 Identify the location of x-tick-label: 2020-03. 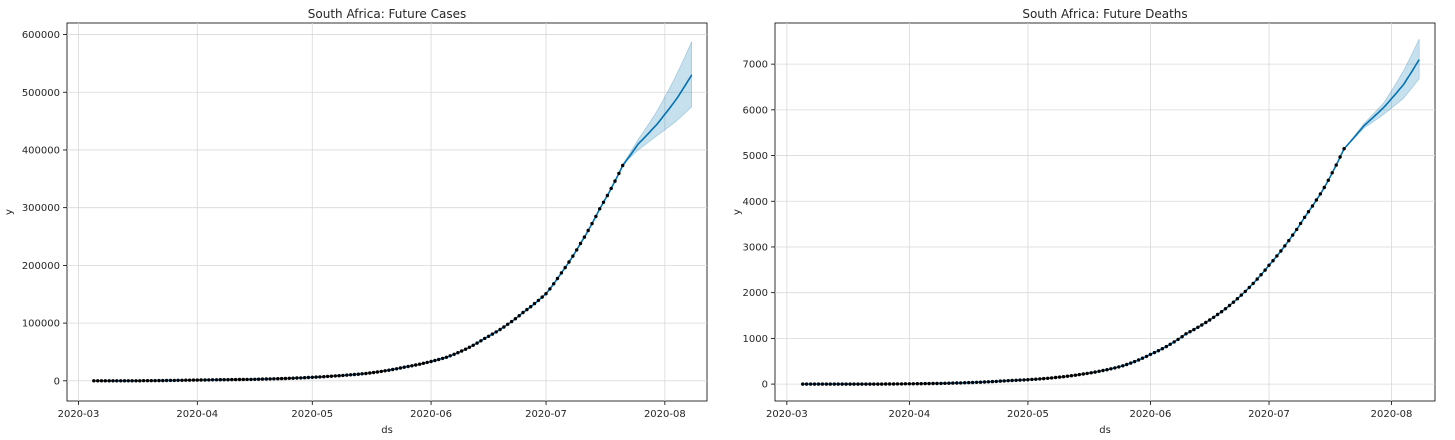
(79, 414).